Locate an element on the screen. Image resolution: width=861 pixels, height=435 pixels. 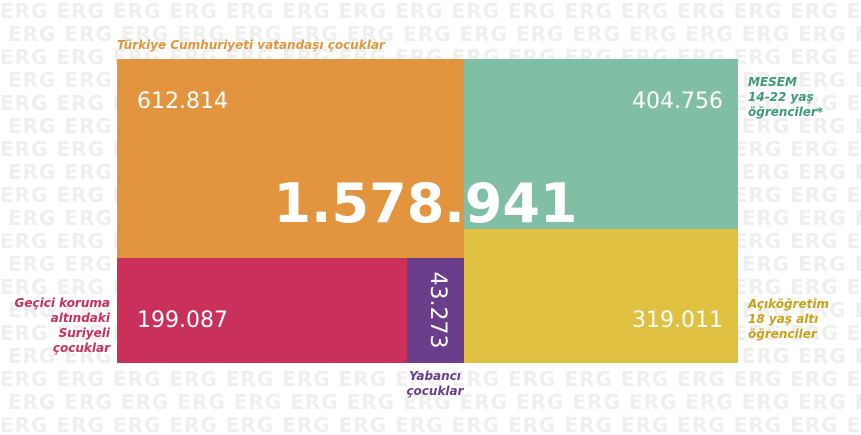
caption-turkish-citizen: Türkiye Cumhuriyeti vatandaşı çocuklar is located at coordinates (251, 45).